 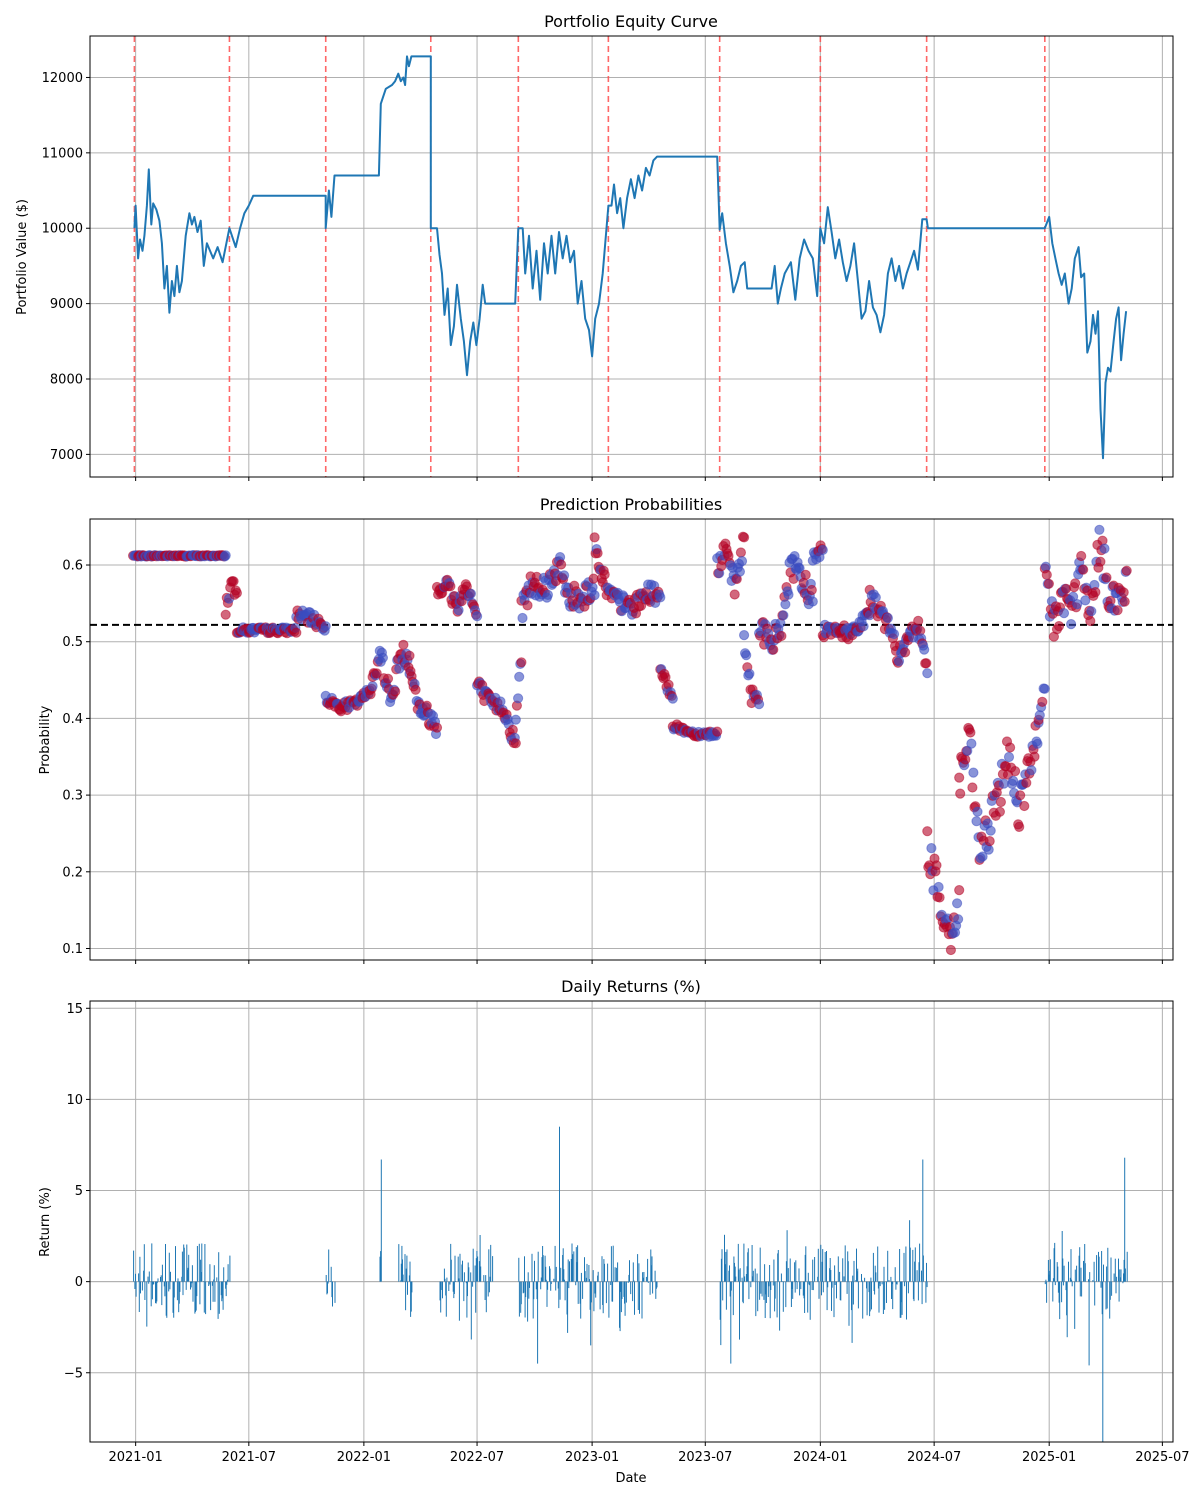 I want to click on y-tick-label: 11000, so click(x=62, y=153).